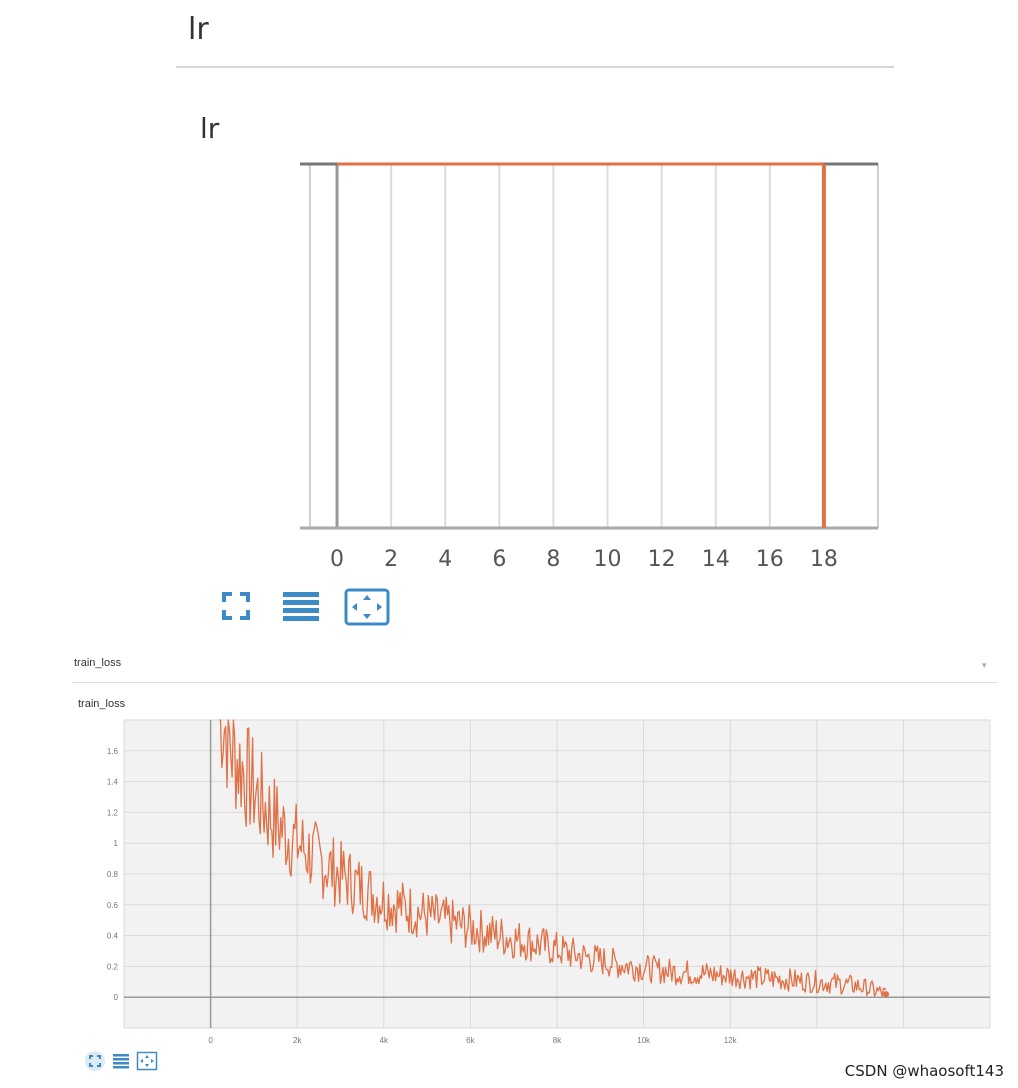  Describe the element at coordinates (384, 1040) in the screenshot. I see `x-tick-label: 4k` at that location.